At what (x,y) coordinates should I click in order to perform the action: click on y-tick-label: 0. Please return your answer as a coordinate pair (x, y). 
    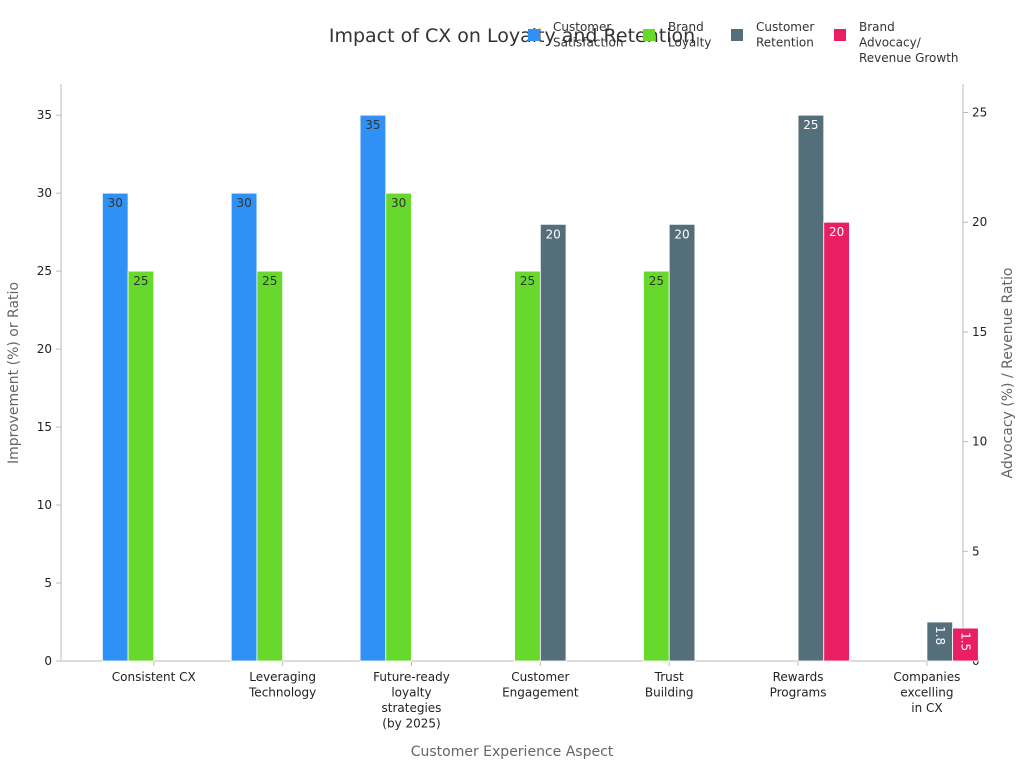
    Looking at the image, I should click on (48, 661).